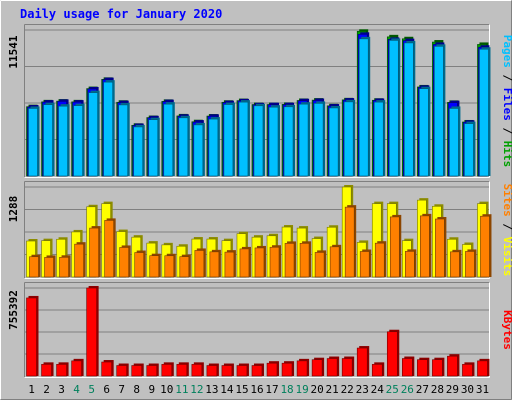 The image size is (512, 400). I want to click on bar-sites-day-5-face, so click(94, 252).